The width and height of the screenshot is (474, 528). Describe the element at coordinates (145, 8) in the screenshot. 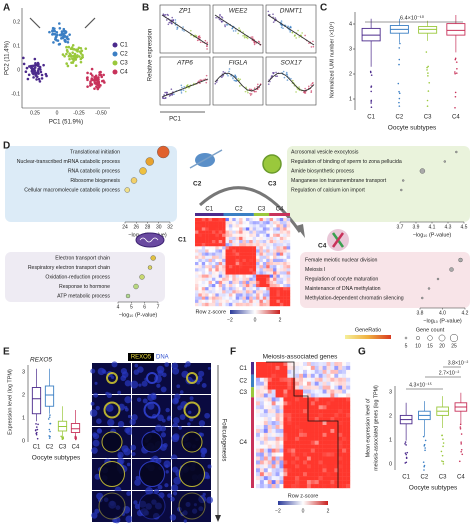

I see `panel-letter: B` at that location.